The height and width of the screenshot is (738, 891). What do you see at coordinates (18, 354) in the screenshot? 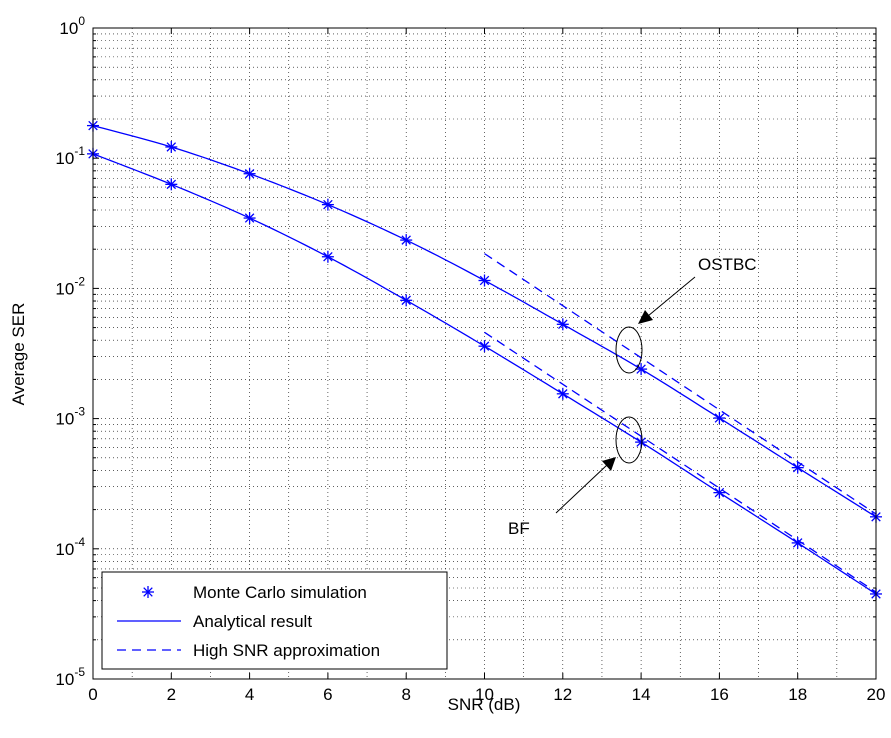
I see `y-axis-label: Average SER` at bounding box center [18, 354].